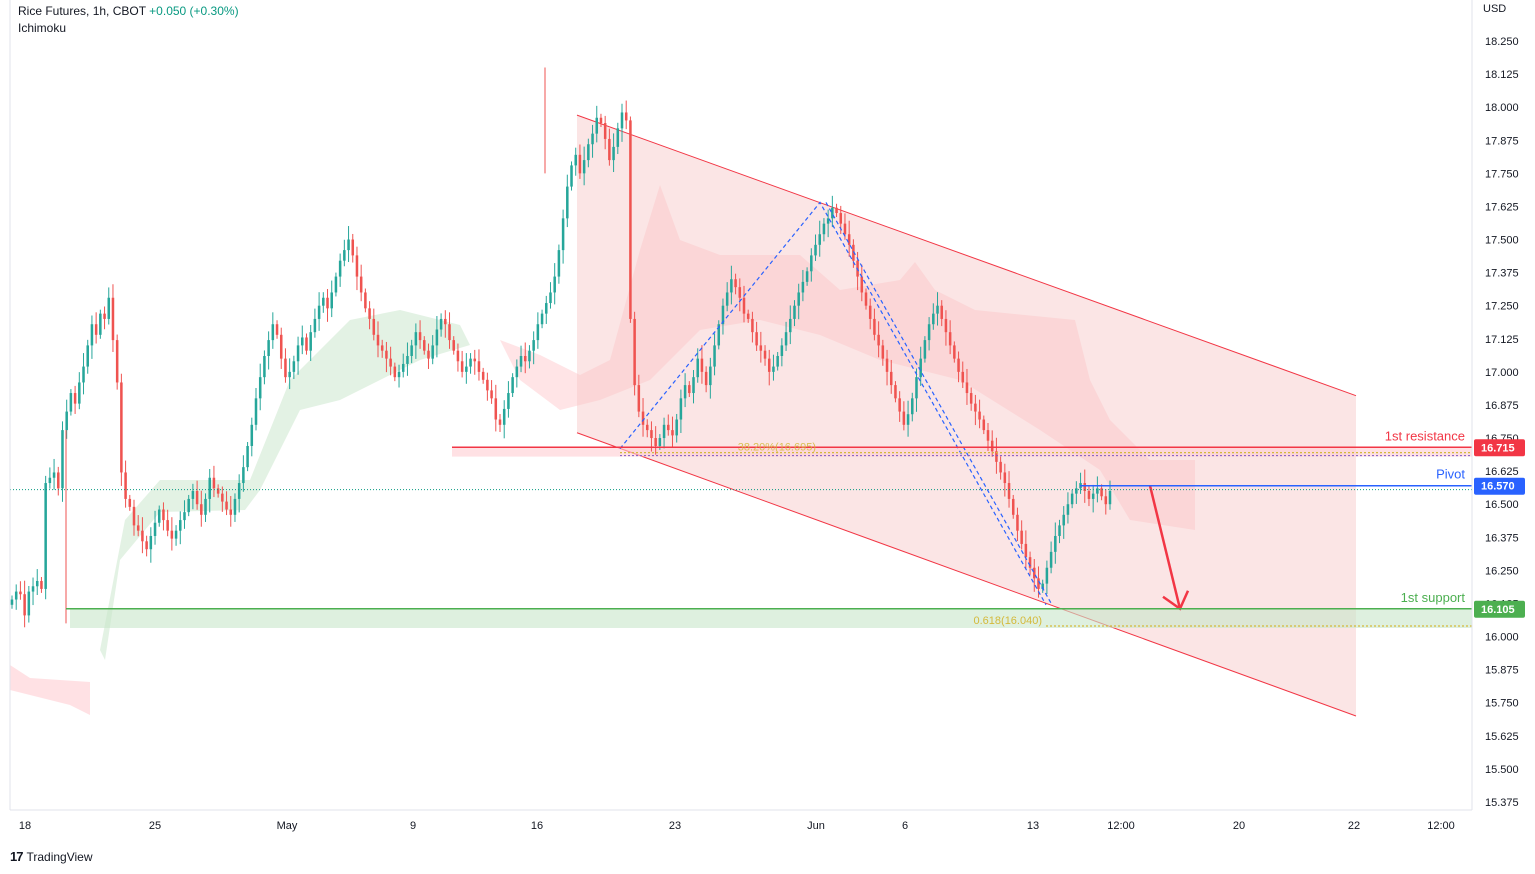  Describe the element at coordinates (42, 28) in the screenshot. I see `indicator-label: Ichimoku` at that location.